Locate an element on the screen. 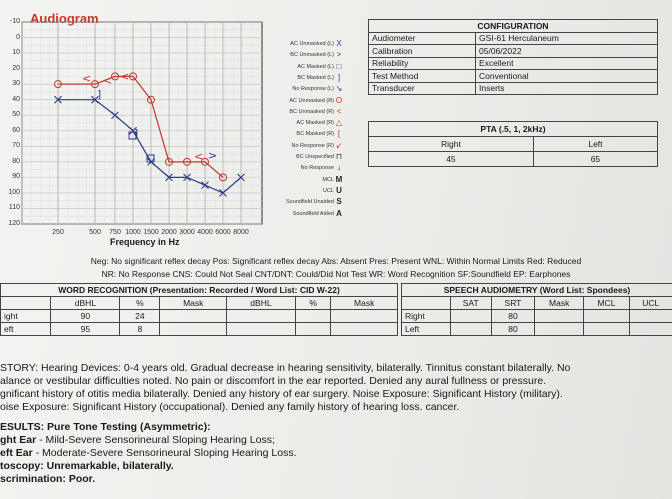 The width and height of the screenshot is (672, 499). config-value: Inserts is located at coordinates (566, 88).